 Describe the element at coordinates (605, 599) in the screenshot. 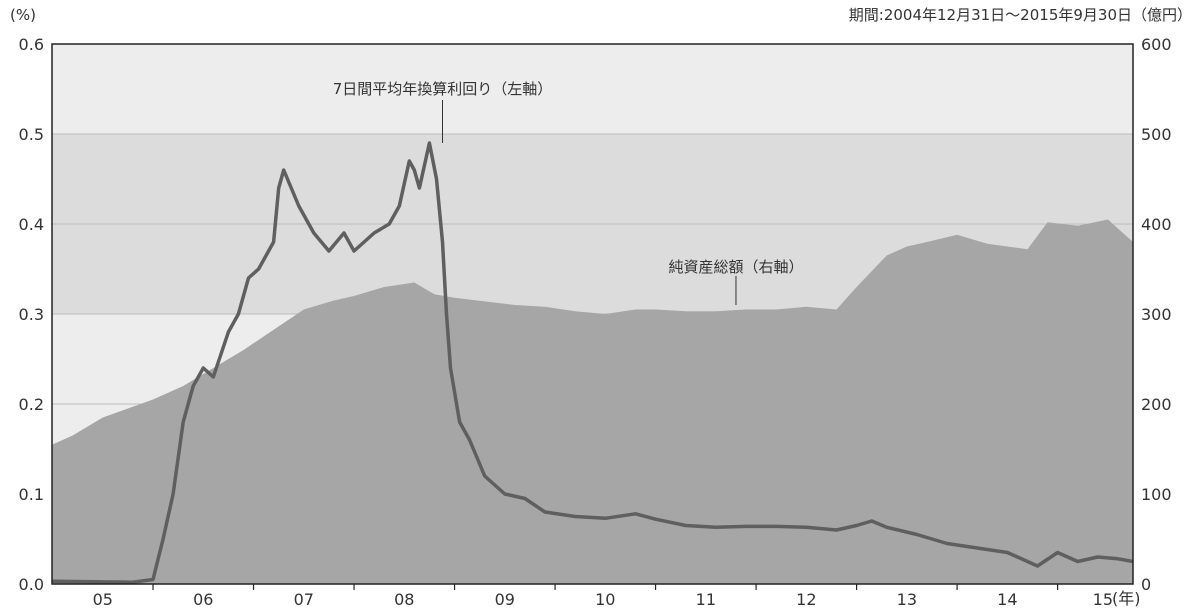

I see `x-tick-label: 10` at that location.